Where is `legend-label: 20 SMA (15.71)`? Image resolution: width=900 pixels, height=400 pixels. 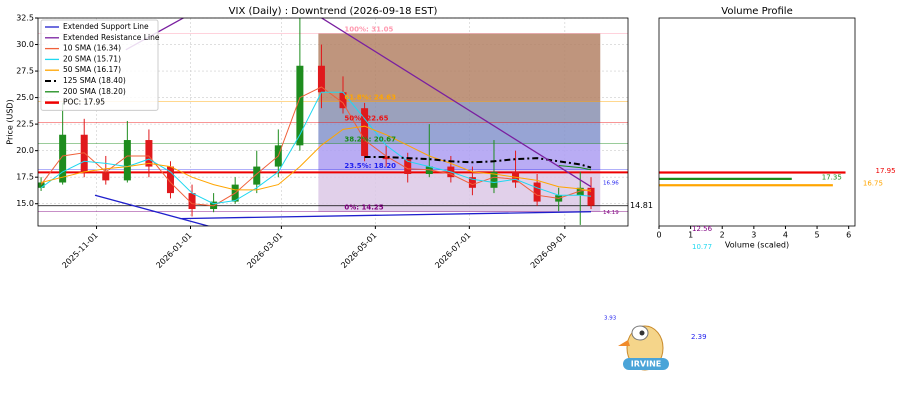
legend-label: 20 SMA (15.71) is located at coordinates (92, 58).